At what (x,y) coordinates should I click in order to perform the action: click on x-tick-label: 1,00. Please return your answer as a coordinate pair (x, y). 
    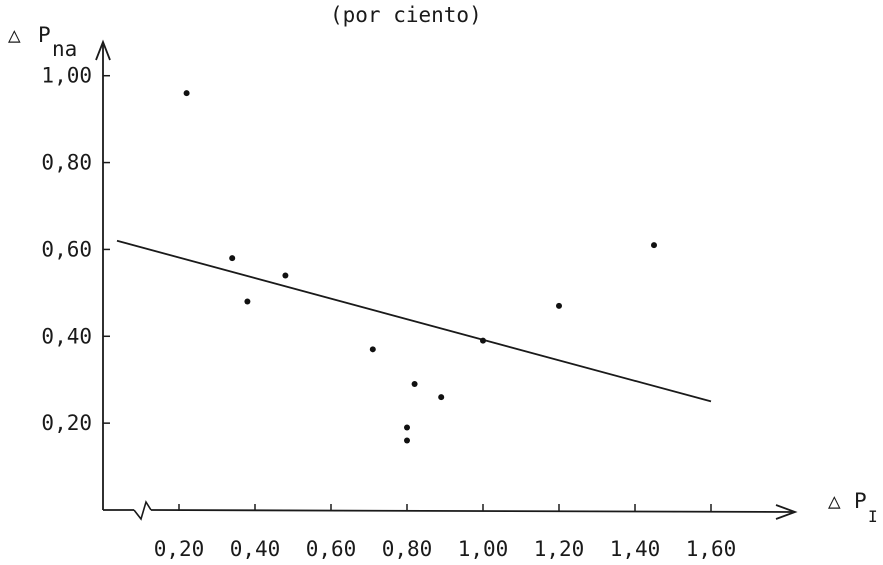
    Looking at the image, I should click on (483, 549).